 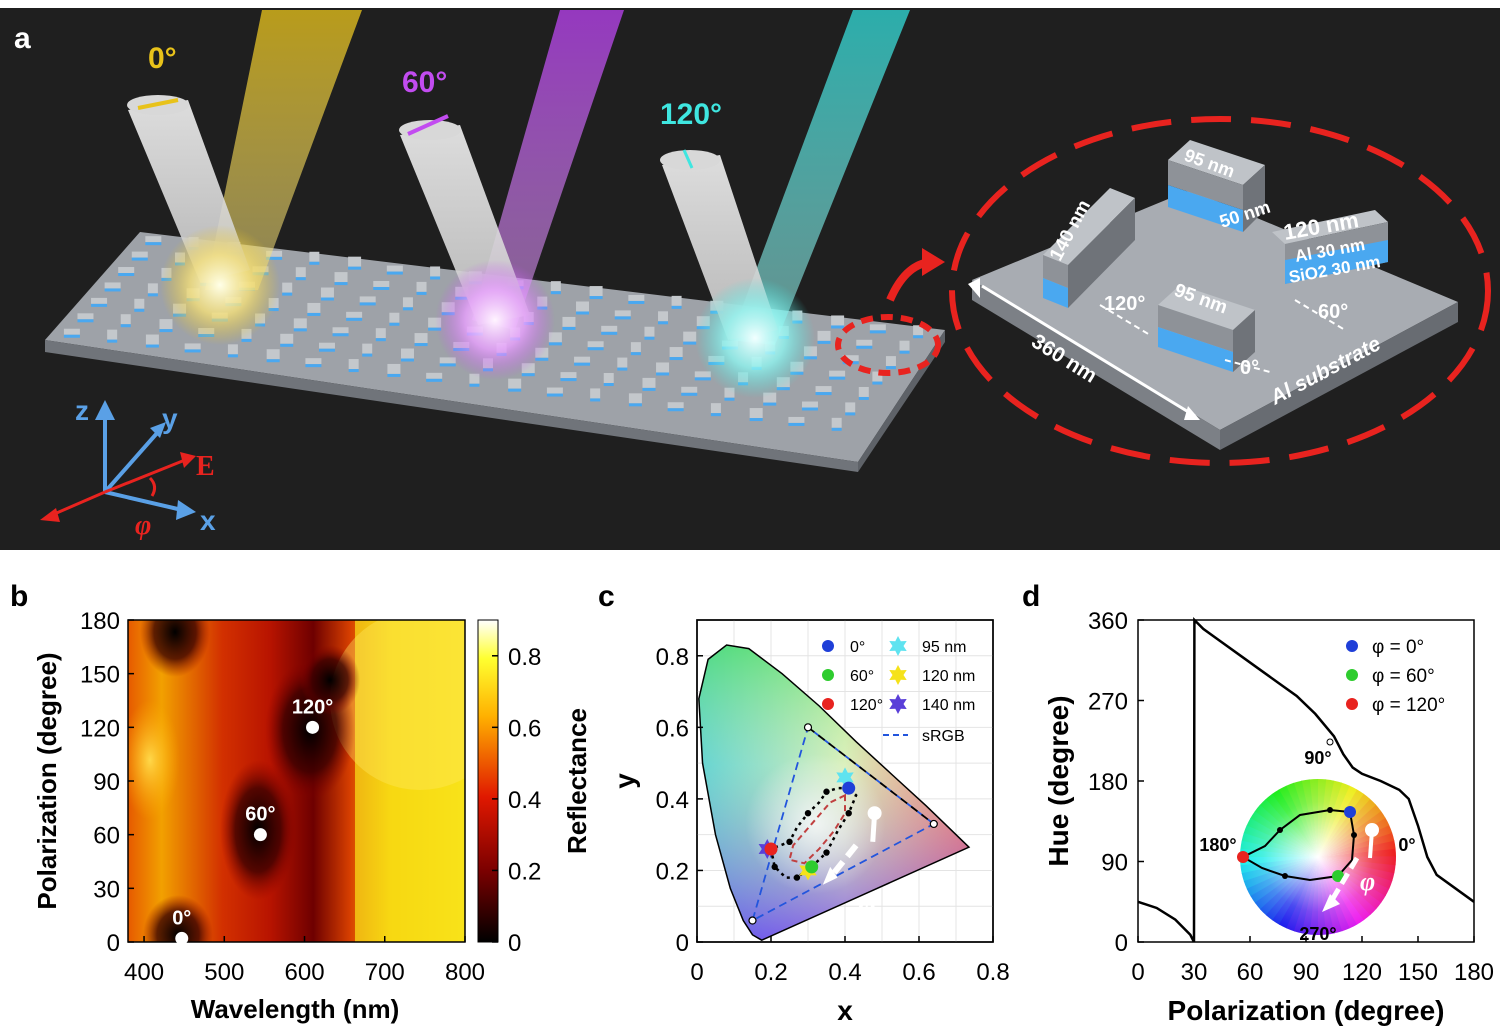 I want to click on legend-label: 60°, so click(x=862, y=676).